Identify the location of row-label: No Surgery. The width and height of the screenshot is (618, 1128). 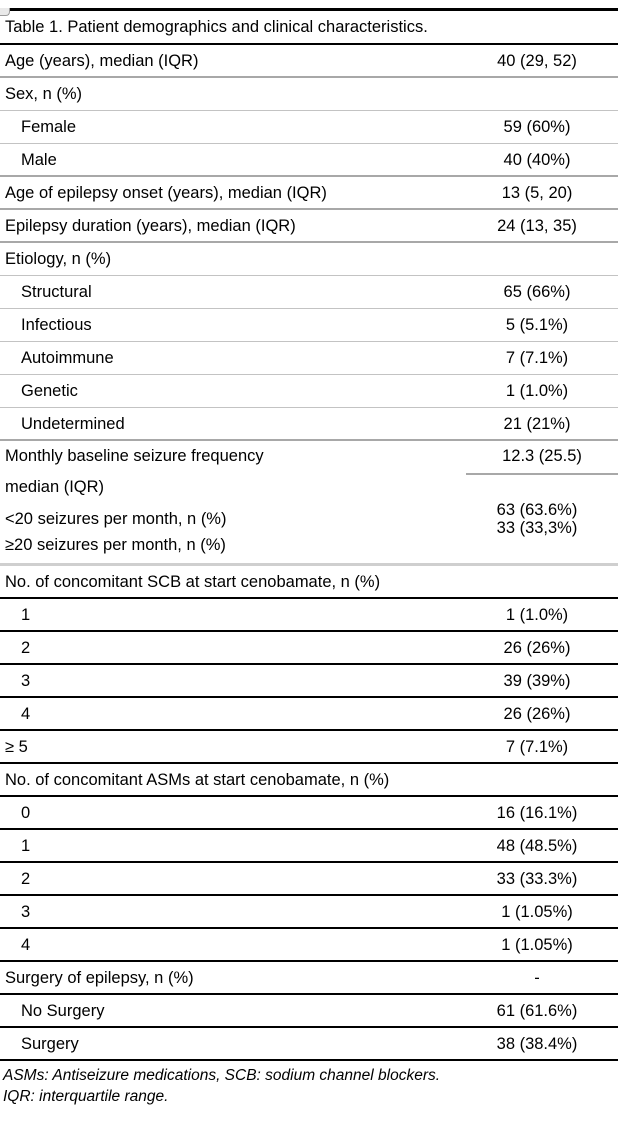
(63, 1010).